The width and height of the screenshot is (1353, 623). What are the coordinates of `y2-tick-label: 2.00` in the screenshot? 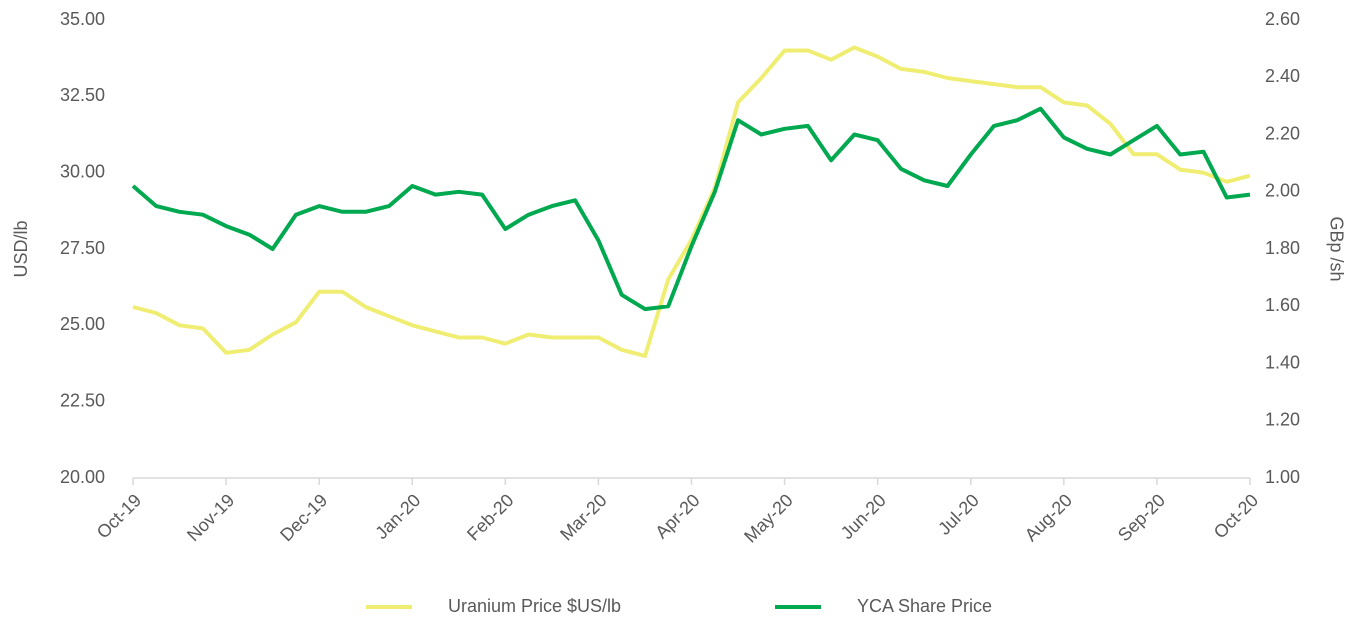 It's located at (1282, 191).